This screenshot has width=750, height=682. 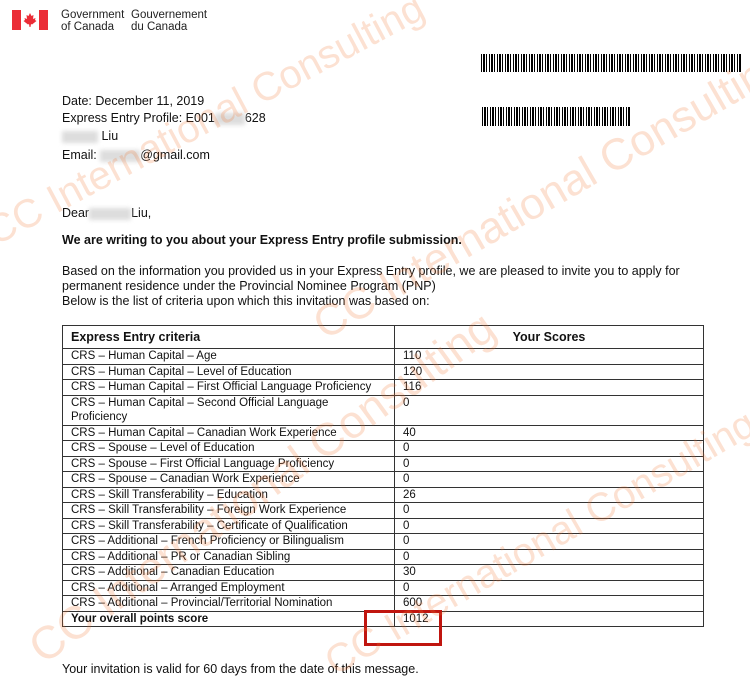 What do you see at coordinates (549, 572) in the screenshot?
I see `score-cell: 30` at bounding box center [549, 572].